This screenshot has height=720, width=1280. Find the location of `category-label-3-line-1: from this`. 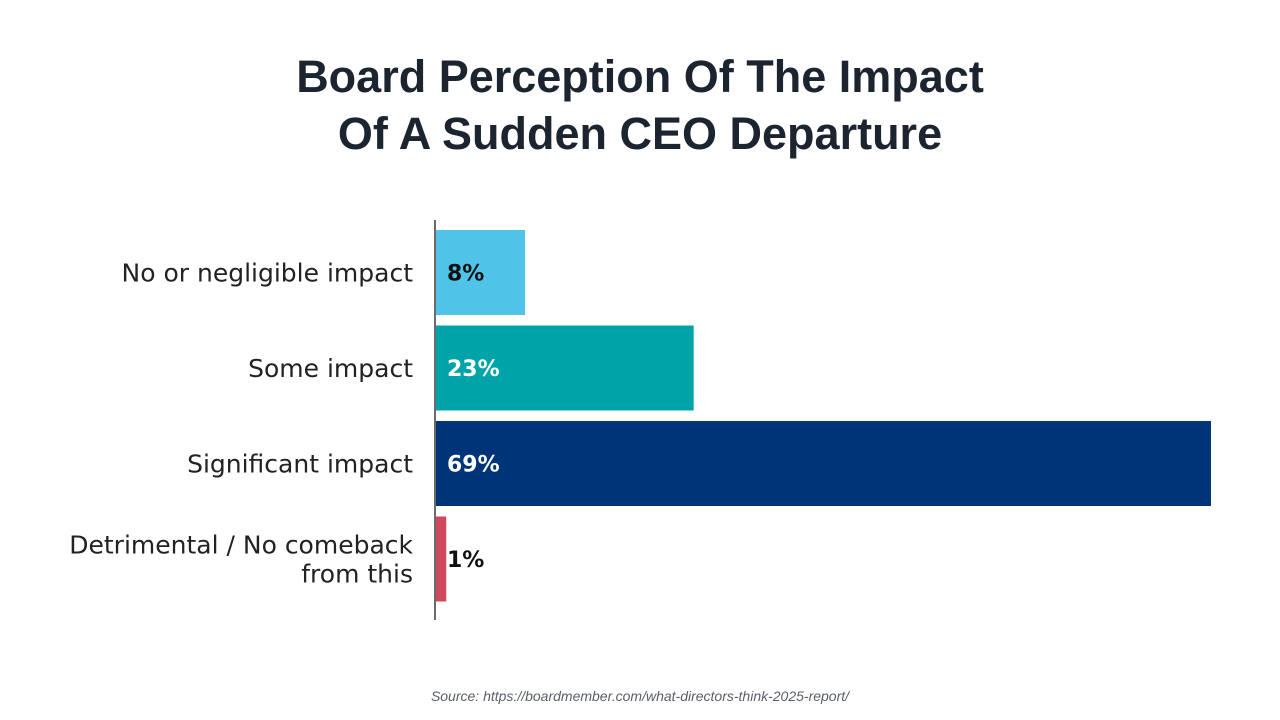

category-label-3-line-1: from this is located at coordinates (357, 574).